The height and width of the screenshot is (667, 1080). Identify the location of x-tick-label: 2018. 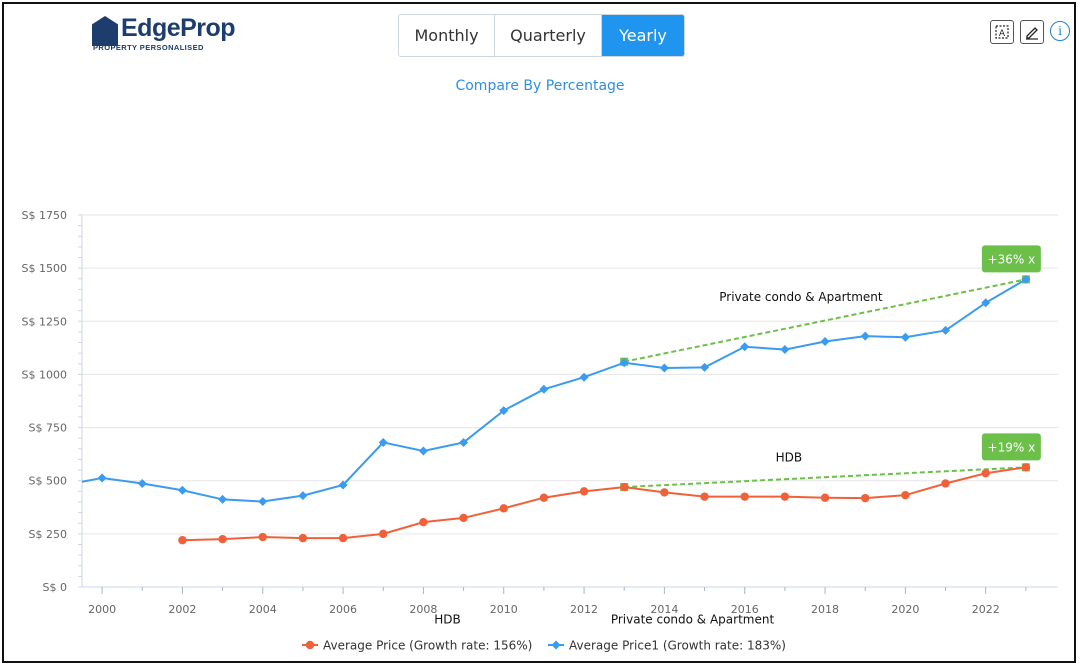
(825, 609).